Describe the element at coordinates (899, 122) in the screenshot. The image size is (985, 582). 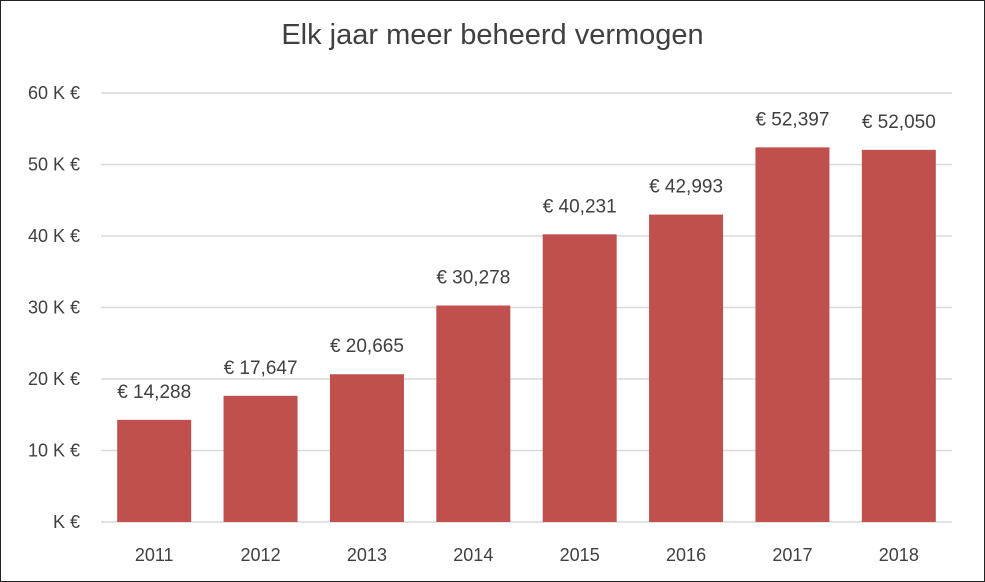
I see `data-label: € 52,050` at that location.